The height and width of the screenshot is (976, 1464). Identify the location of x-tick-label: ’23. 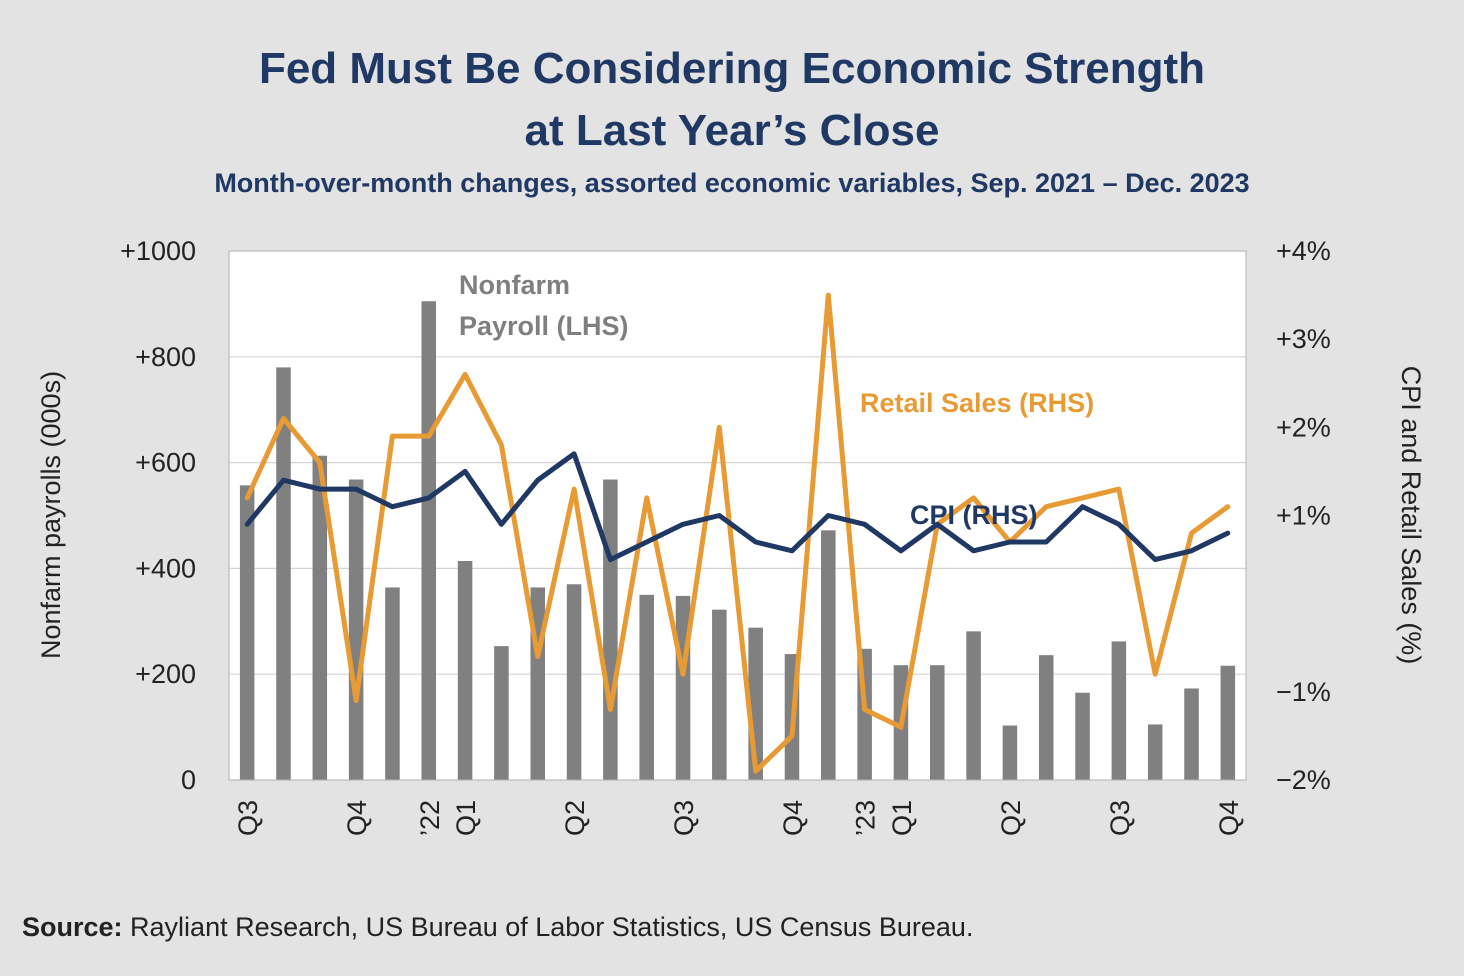
(866, 818).